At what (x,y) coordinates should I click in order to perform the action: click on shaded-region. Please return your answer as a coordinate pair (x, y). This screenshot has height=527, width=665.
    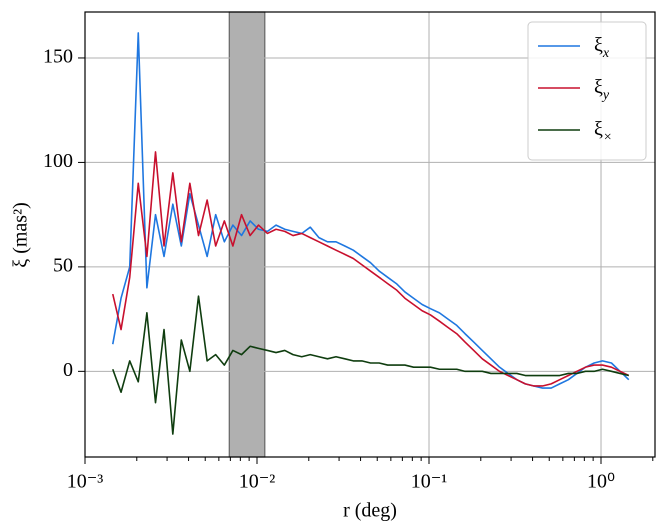
    Looking at the image, I should click on (247, 234).